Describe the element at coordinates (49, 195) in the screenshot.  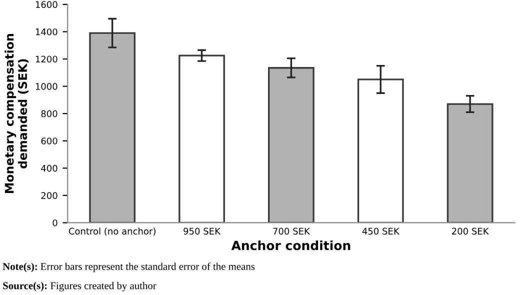
I see `y-tick-label: 200` at that location.